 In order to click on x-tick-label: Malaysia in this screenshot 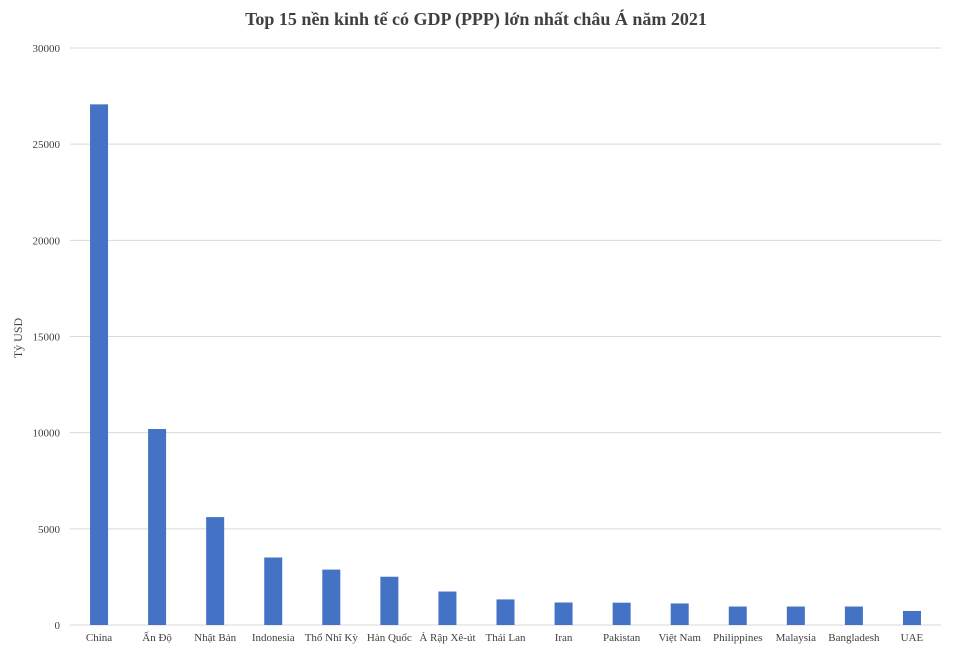, I will do `click(796, 638)`.